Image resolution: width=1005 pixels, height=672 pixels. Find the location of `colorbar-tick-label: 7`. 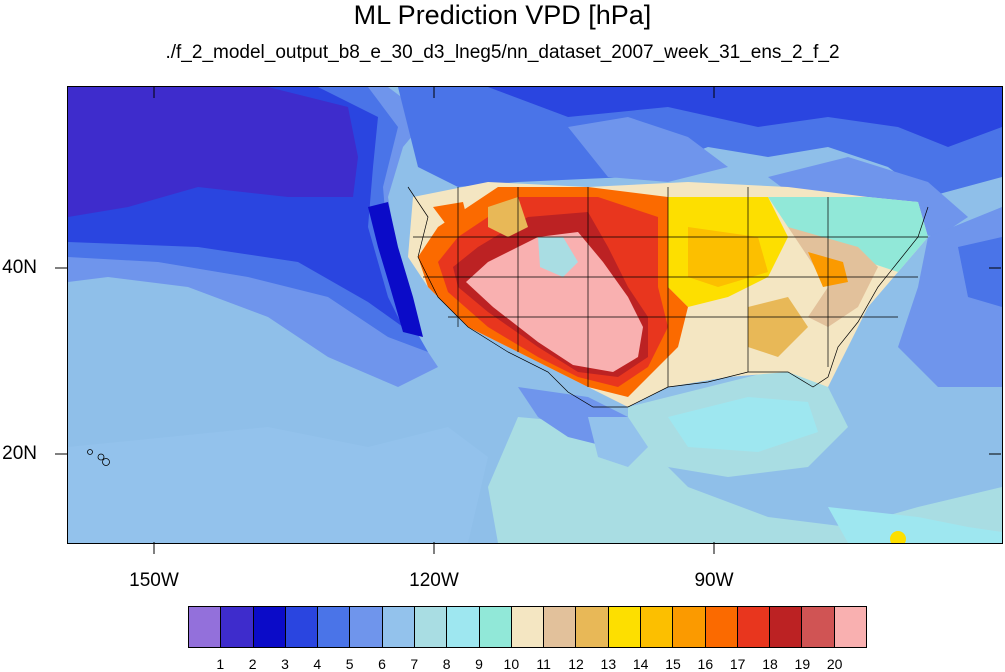

colorbar-tick-label: 7 is located at coordinates (414, 664).